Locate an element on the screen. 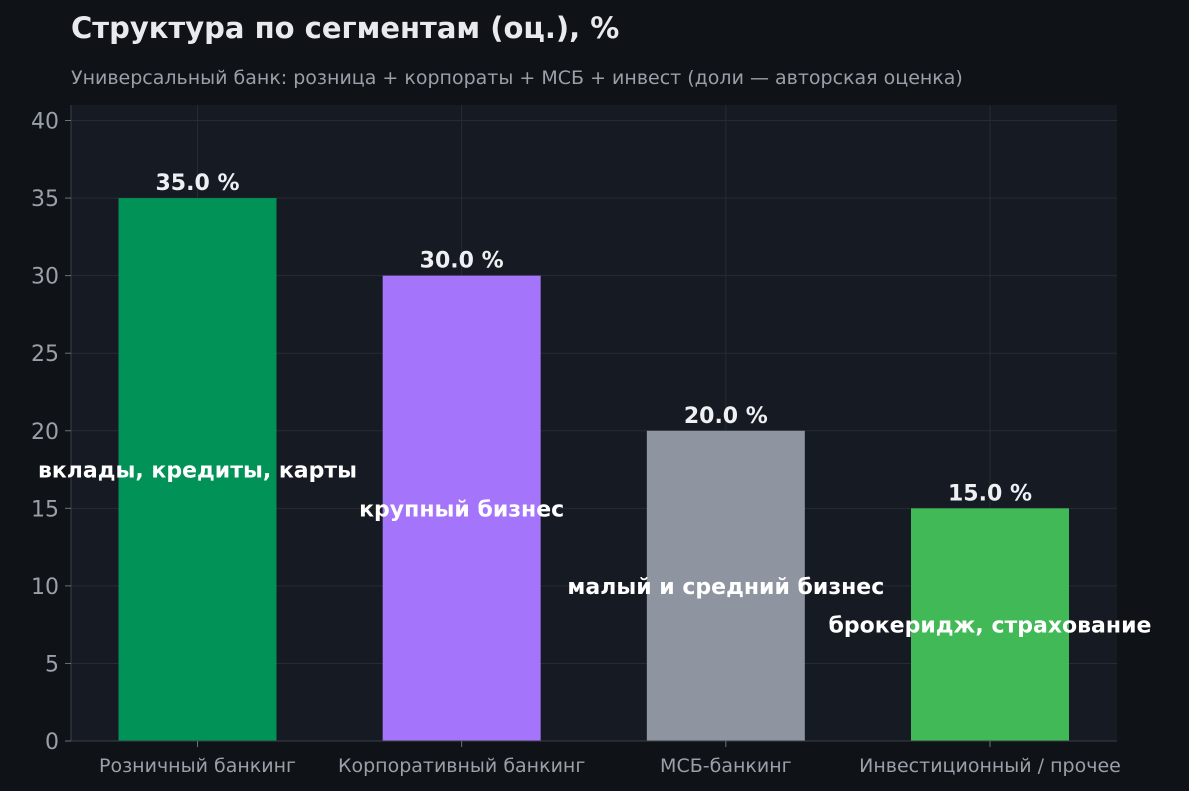 This screenshot has height=791, width=1189. y-tick-label: 30 is located at coordinates (45, 277).